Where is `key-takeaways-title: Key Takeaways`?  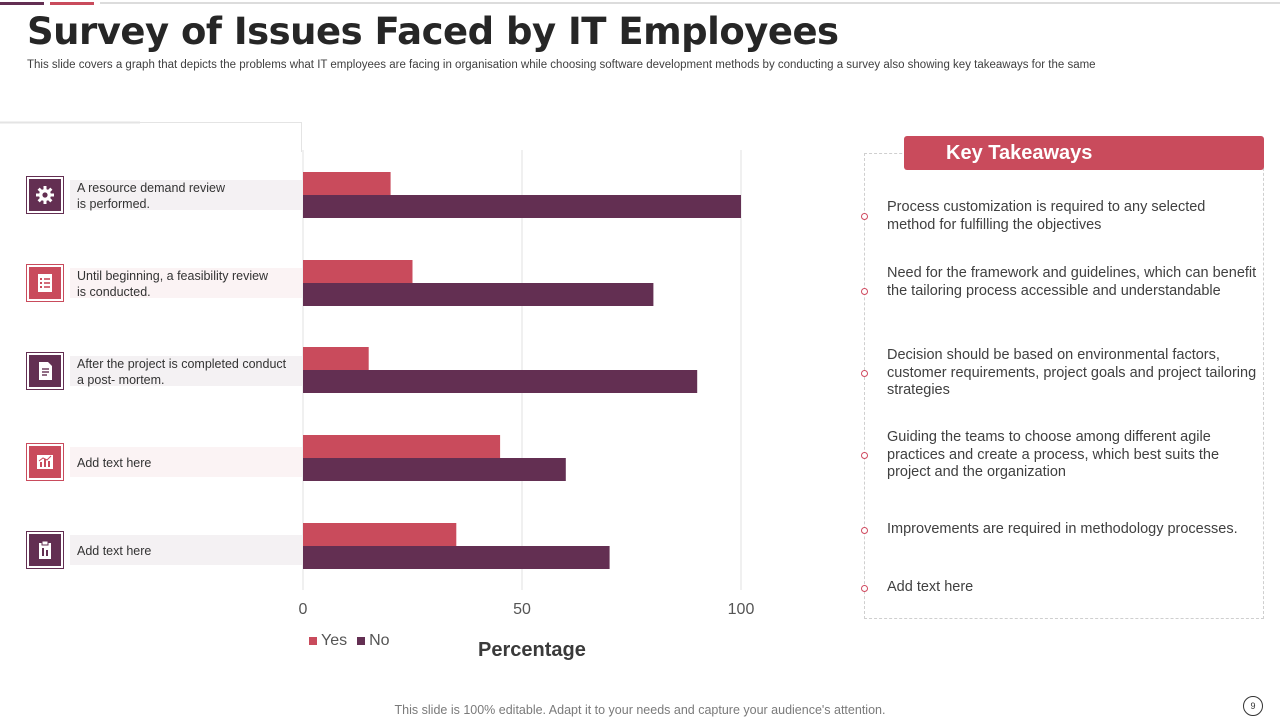
key-takeaways-title: Key Takeaways is located at coordinates (1019, 152).